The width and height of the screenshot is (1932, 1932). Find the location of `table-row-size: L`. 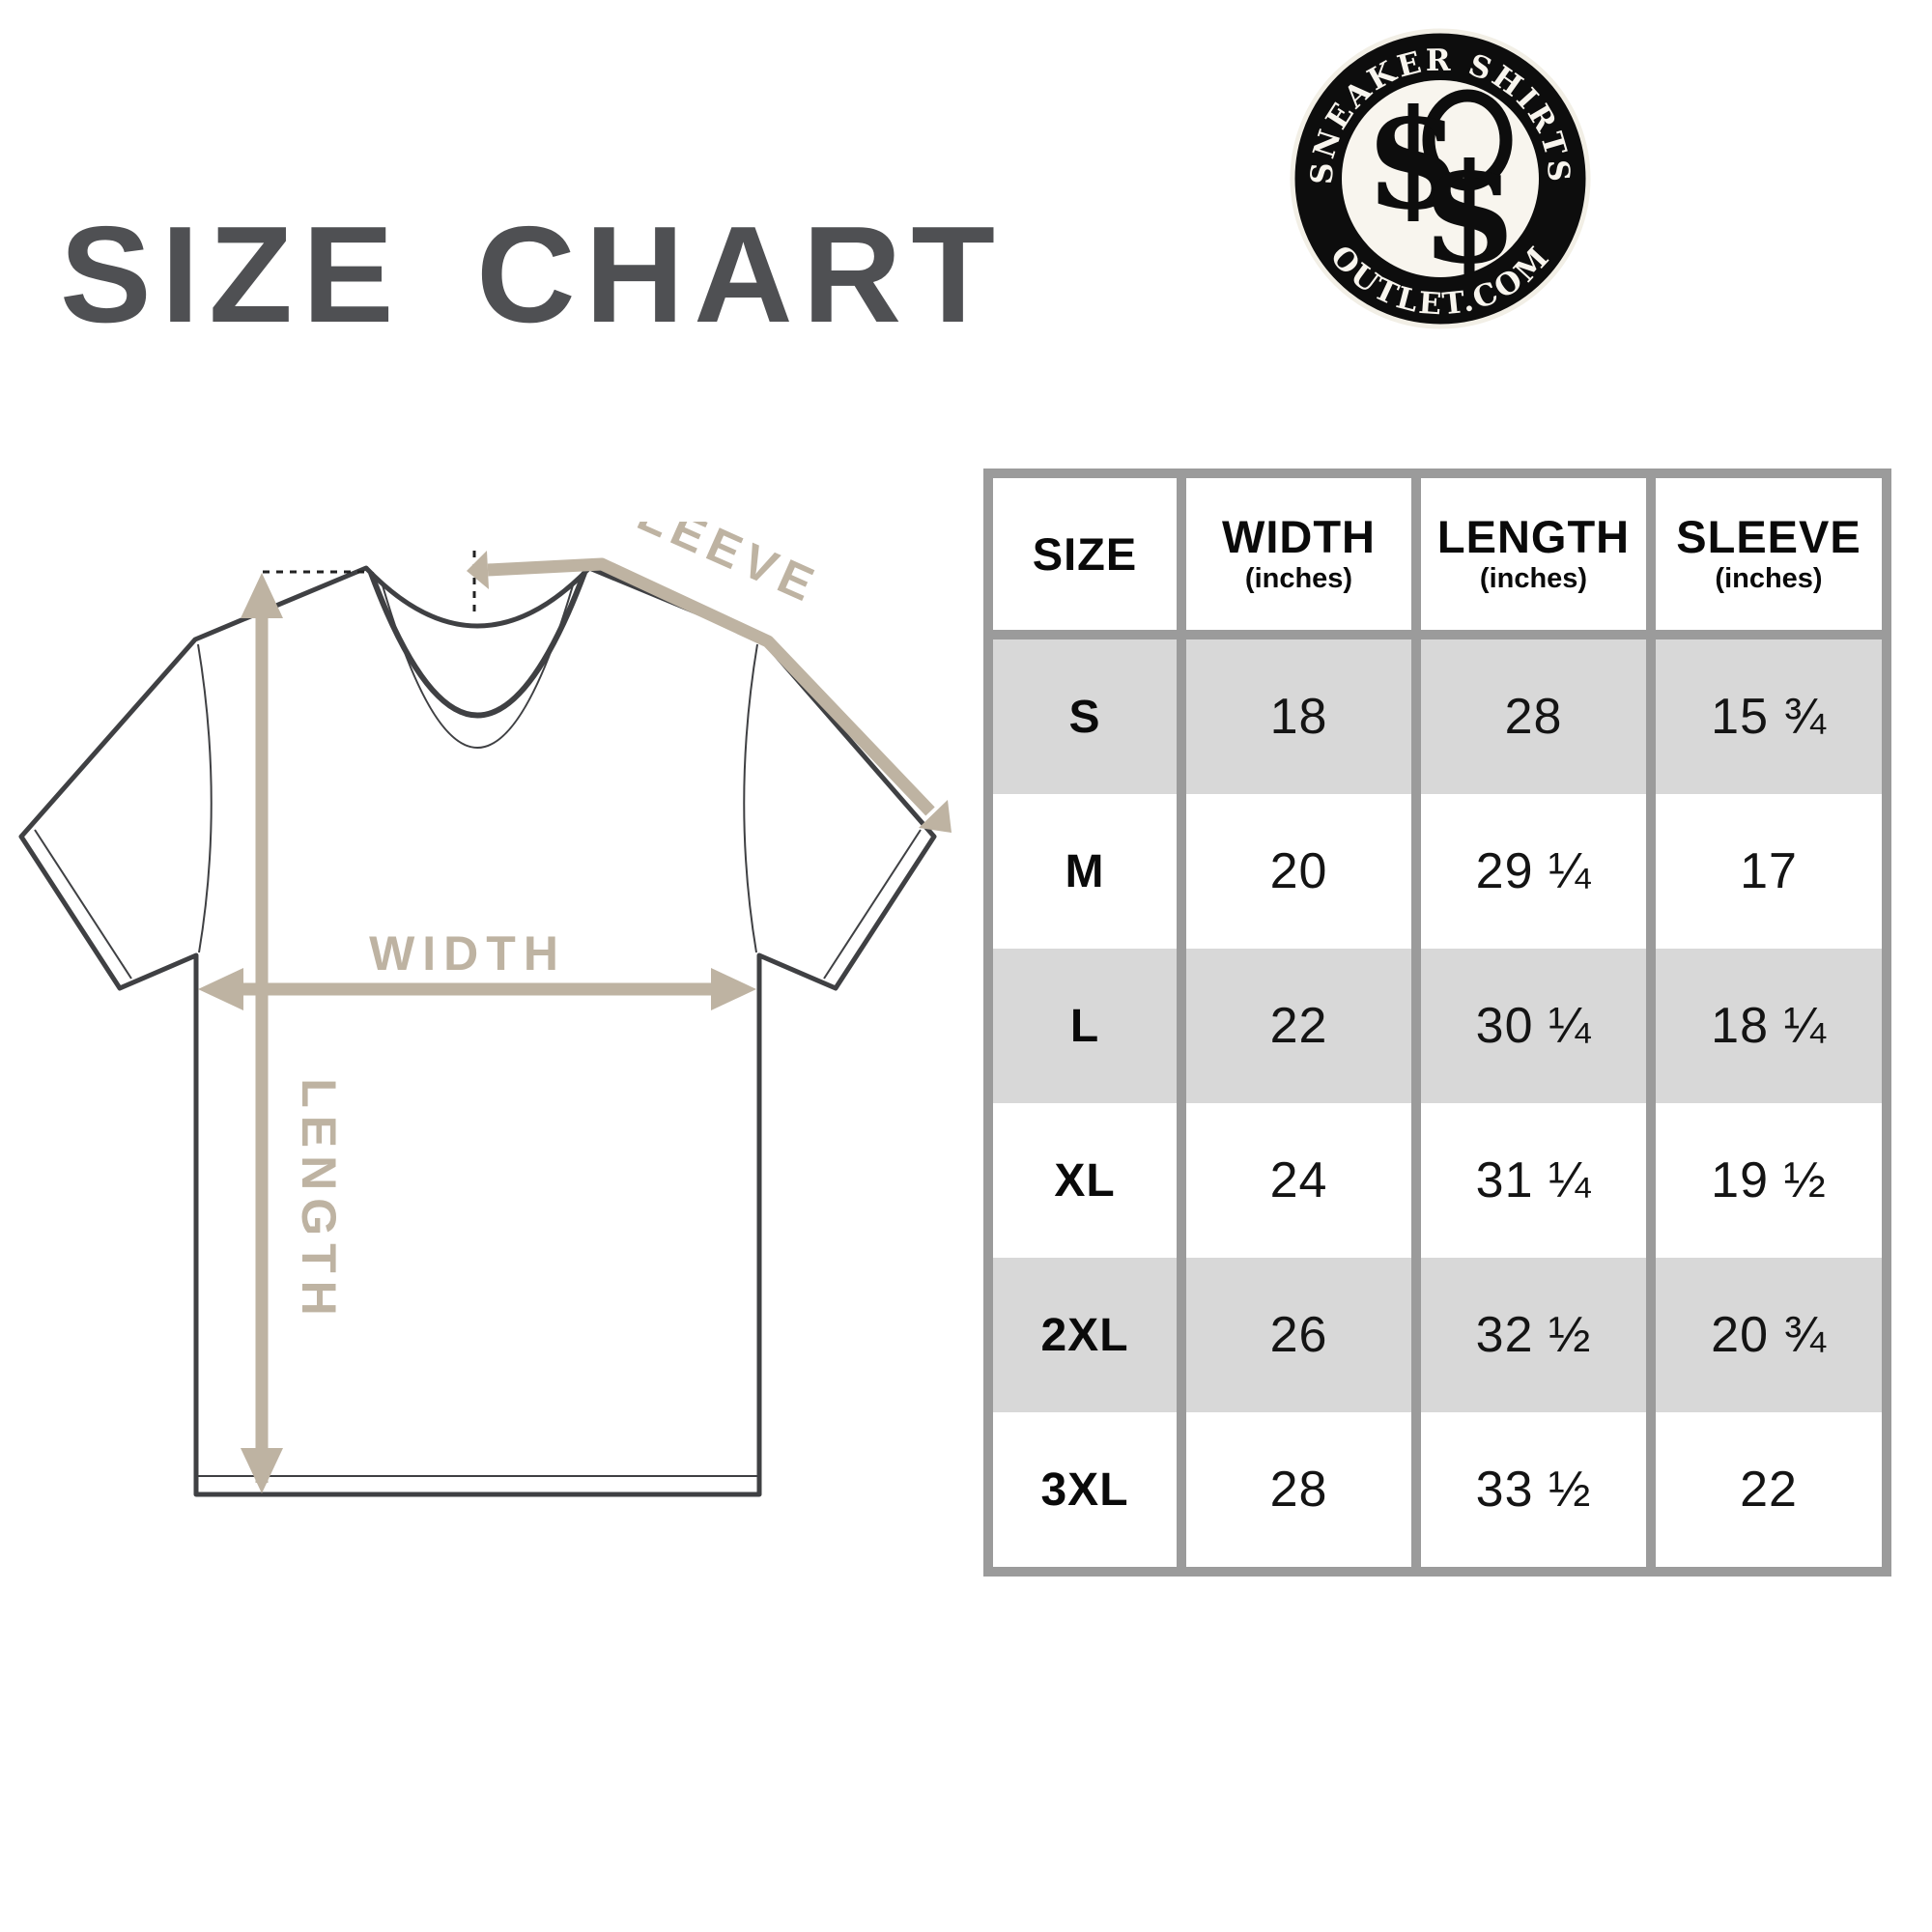

table-row-size: L is located at coordinates (1085, 1026).